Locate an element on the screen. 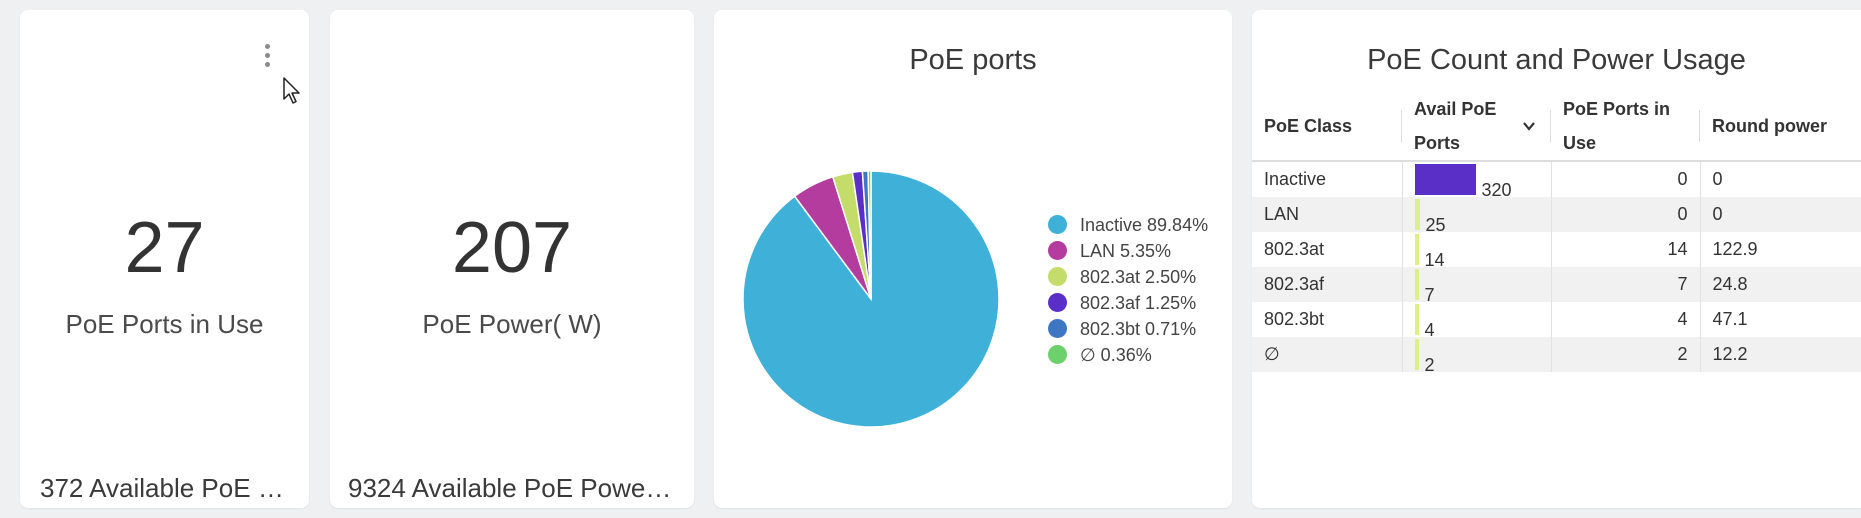 The image size is (1861, 518). pie-chart is located at coordinates (871, 299).